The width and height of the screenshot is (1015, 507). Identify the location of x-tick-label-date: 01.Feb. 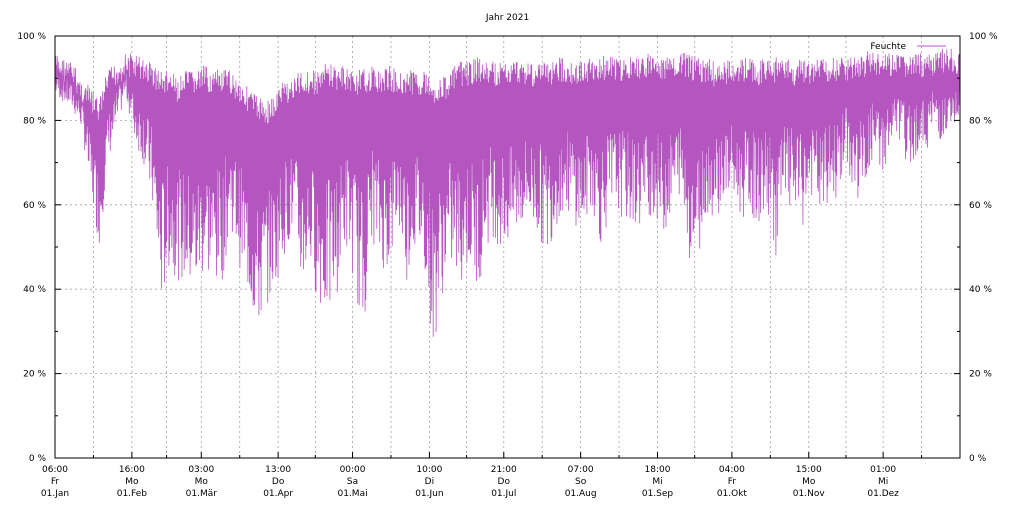
(132, 494).